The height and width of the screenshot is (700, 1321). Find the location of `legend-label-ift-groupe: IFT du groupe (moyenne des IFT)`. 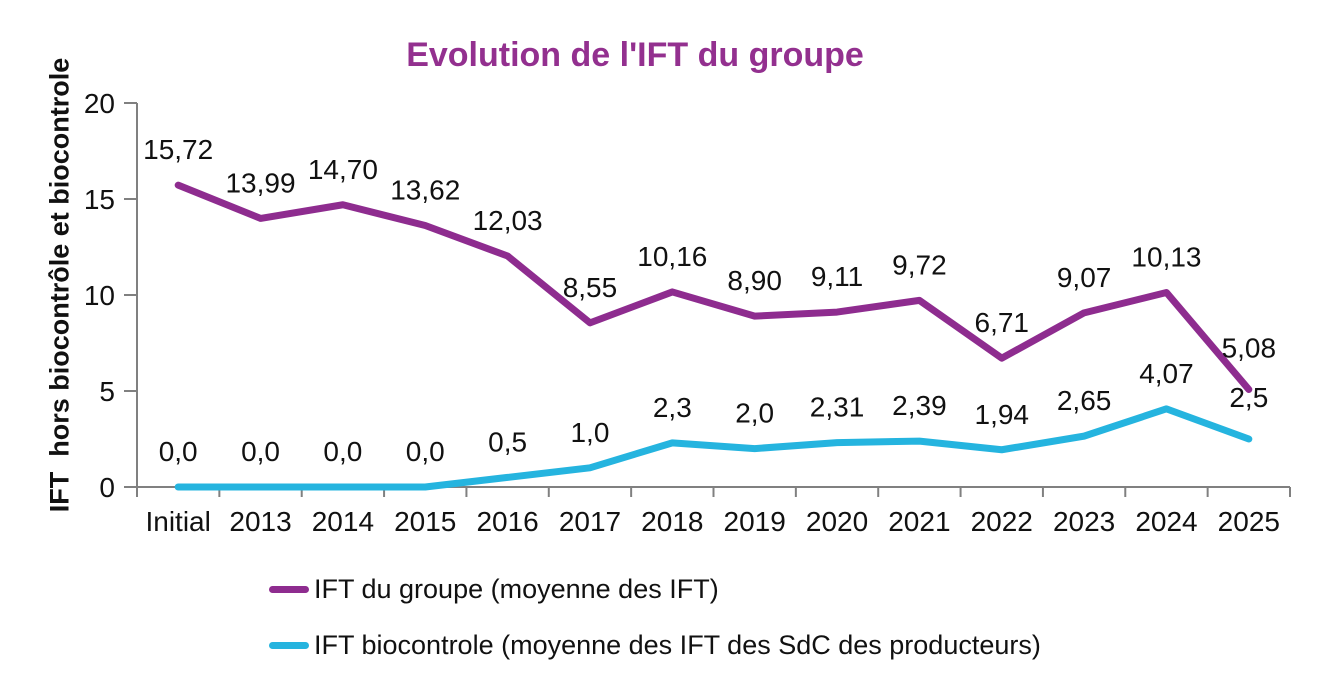

legend-label-ift-groupe: IFT du groupe (moyenne des IFT) is located at coordinates (516, 589).